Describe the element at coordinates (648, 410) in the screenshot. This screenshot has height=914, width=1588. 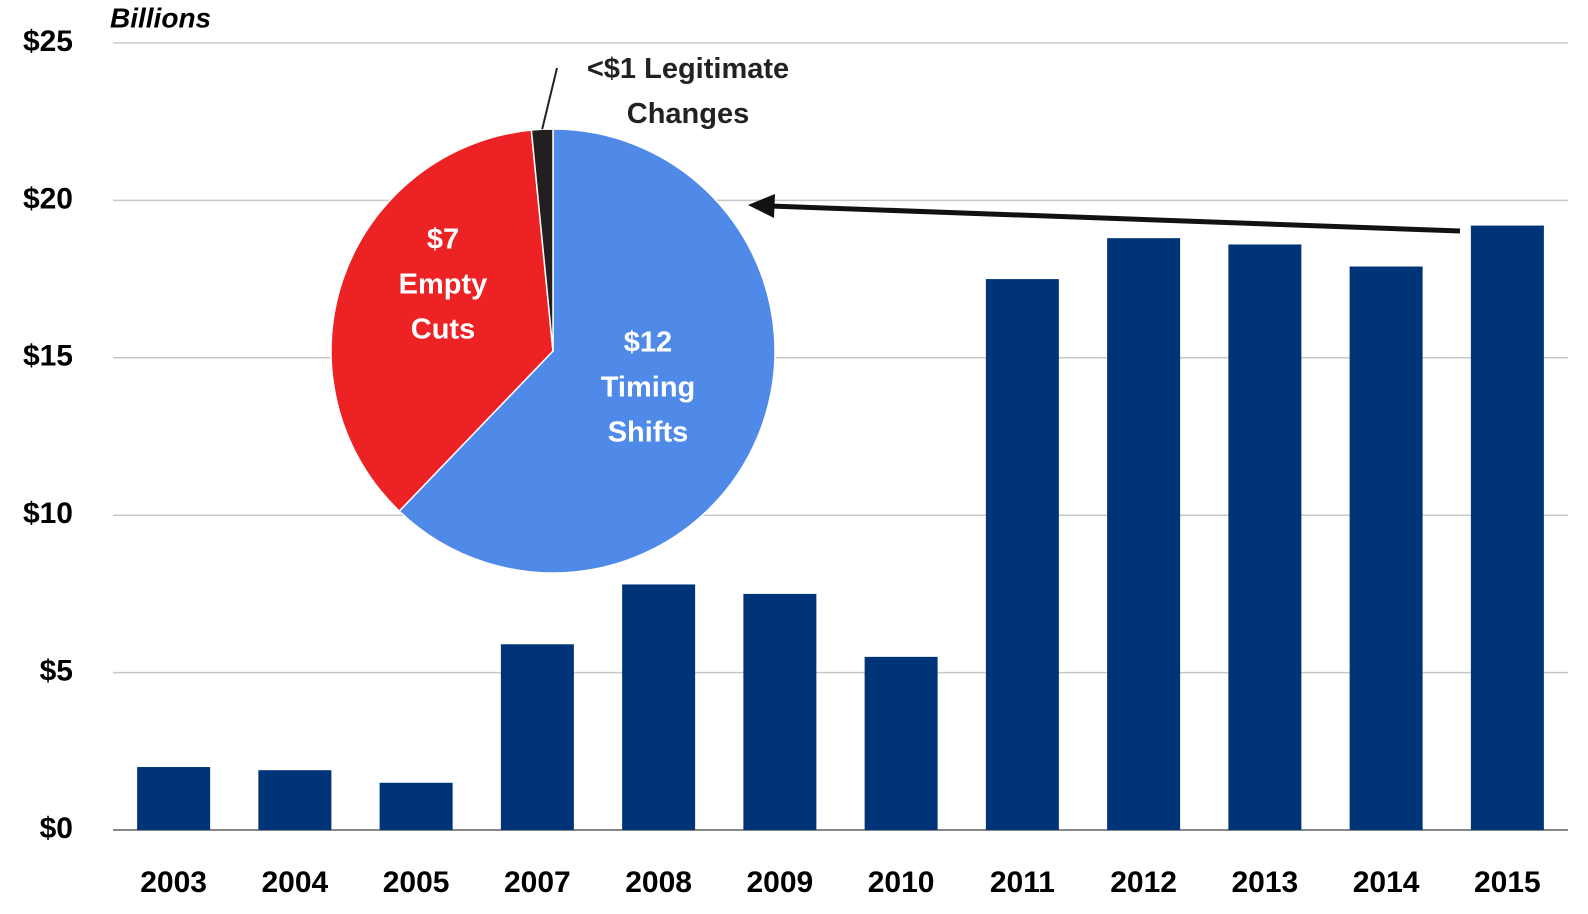
I see `pie-category-label: Timing Shifts` at that location.